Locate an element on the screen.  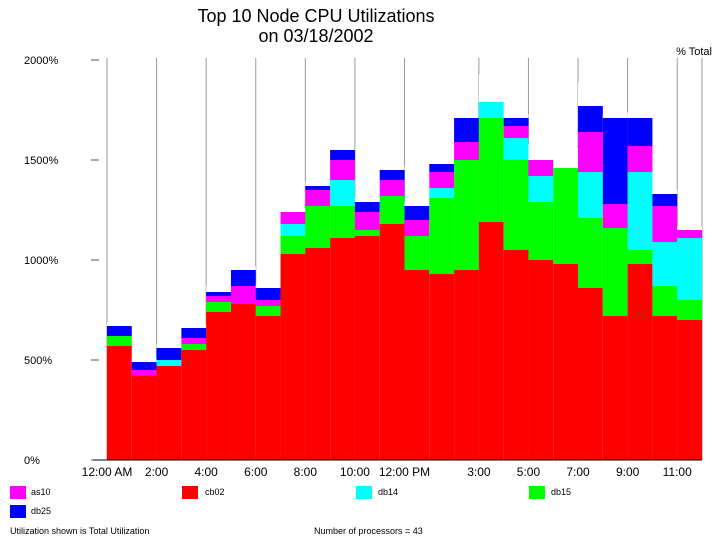
legend-label-as10: as10 is located at coordinates (41, 492).